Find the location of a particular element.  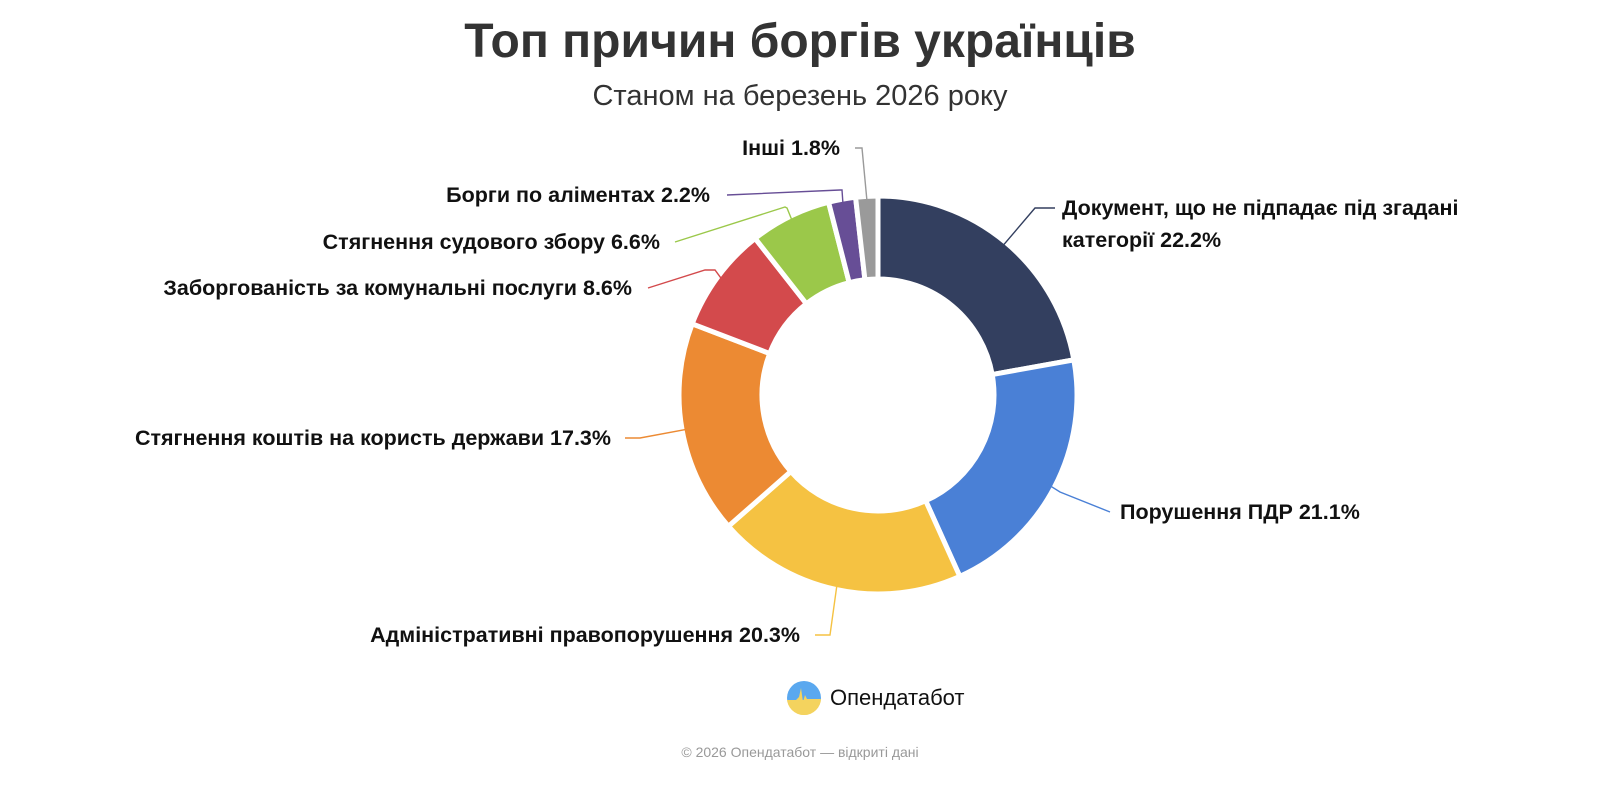

label-other: Інші 1.8% is located at coordinates (791, 148).